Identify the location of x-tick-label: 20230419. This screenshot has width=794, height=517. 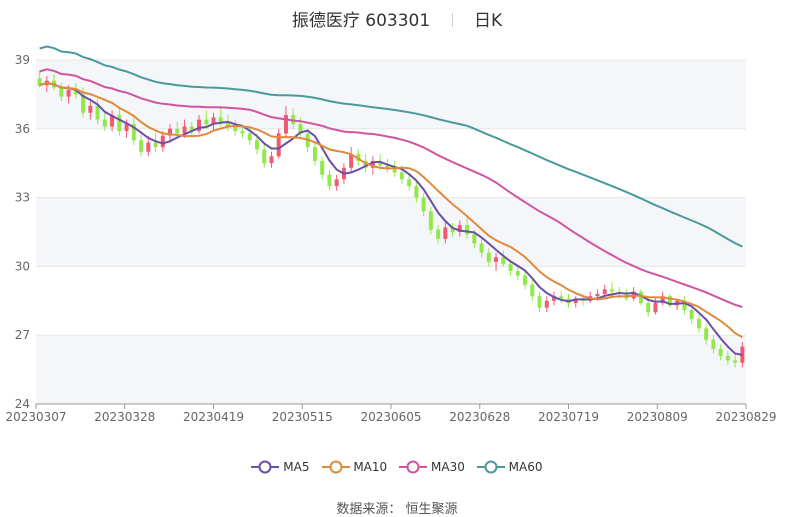
(213, 417).